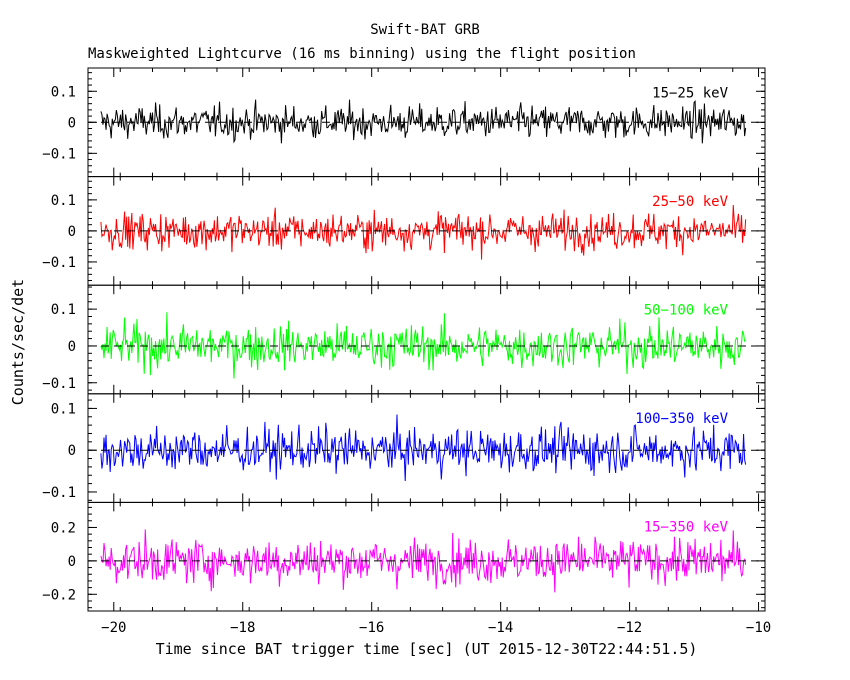  What do you see at coordinates (681, 419) in the screenshot?
I see `band-label-3: 100−350 keV` at bounding box center [681, 419].